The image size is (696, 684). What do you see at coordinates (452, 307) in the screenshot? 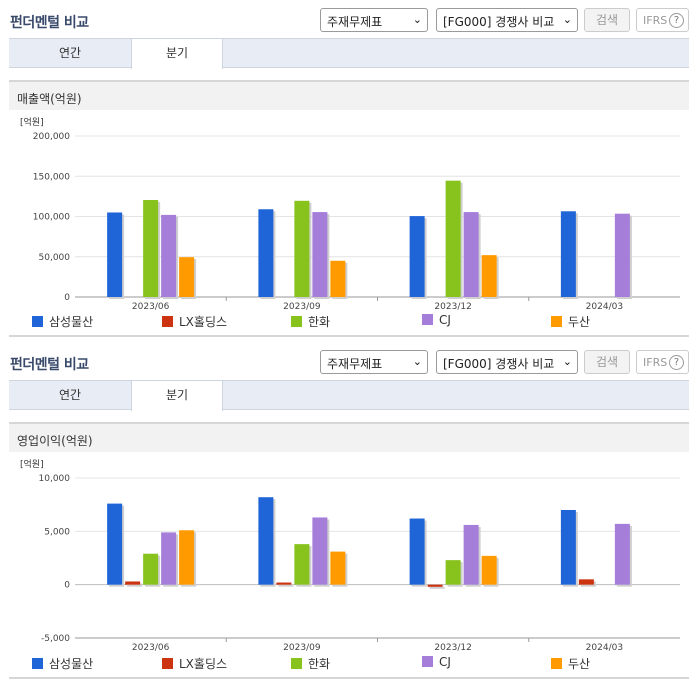
I see `x-tick-label: 2023/12` at bounding box center [452, 307].